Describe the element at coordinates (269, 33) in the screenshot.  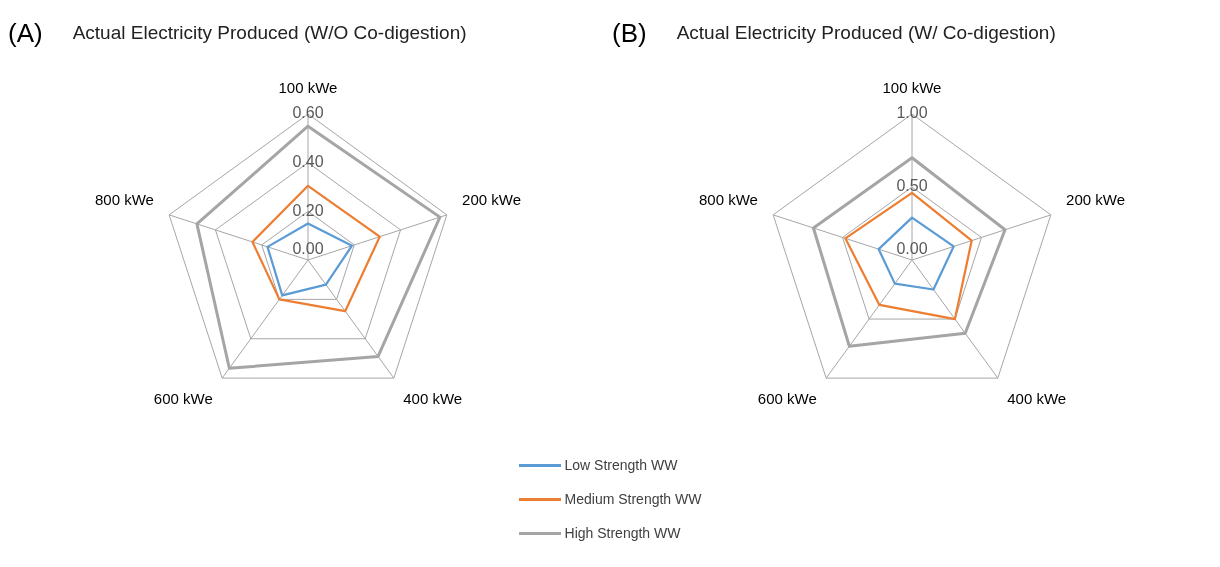
I see `chart-title: Actual Electricity Produced (W/O Co-digestion)` at that location.